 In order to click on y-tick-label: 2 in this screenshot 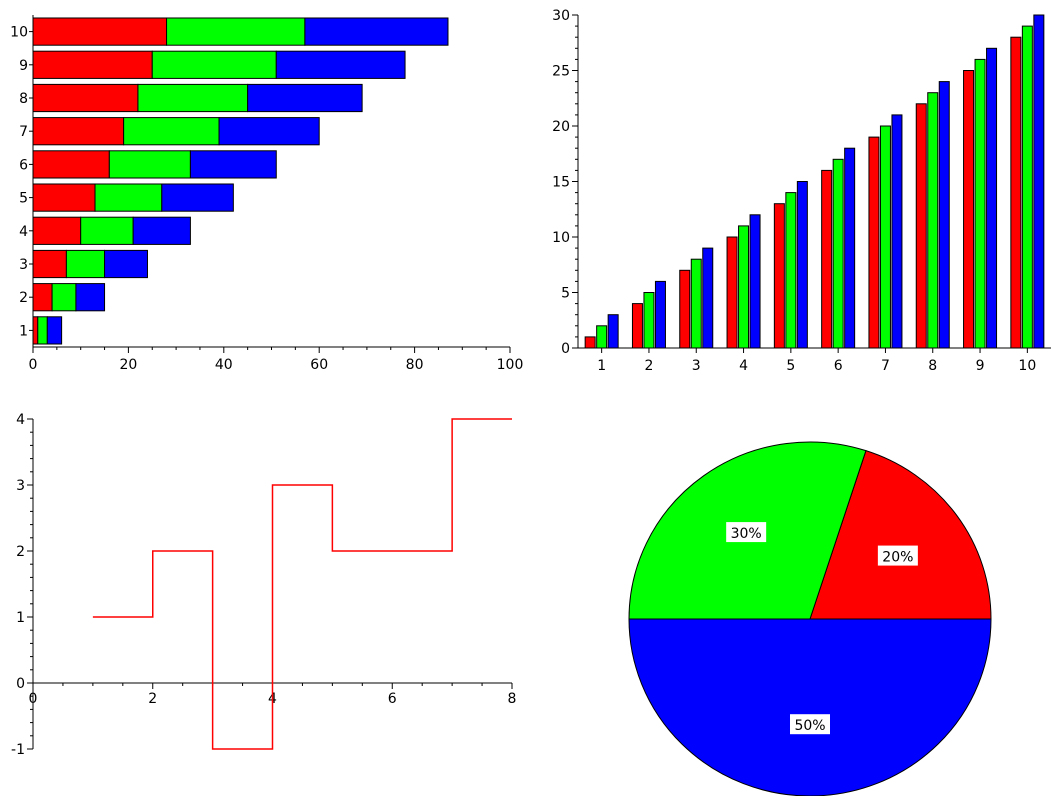, I will do `click(20, 552)`.